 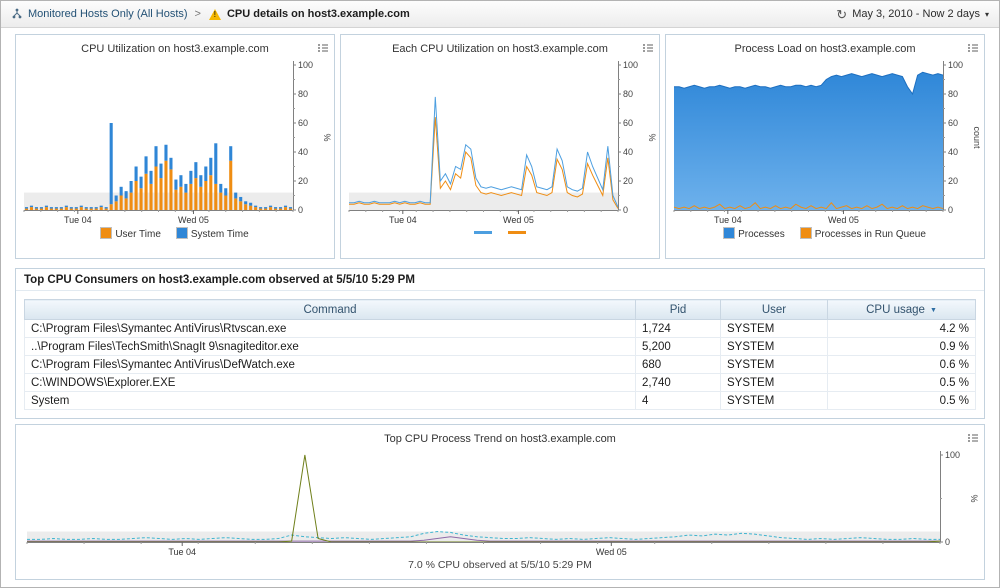 I want to click on chart-caption: 7.0 % CPU observed at 5/5/10 5:29 PM, so click(x=500, y=565).